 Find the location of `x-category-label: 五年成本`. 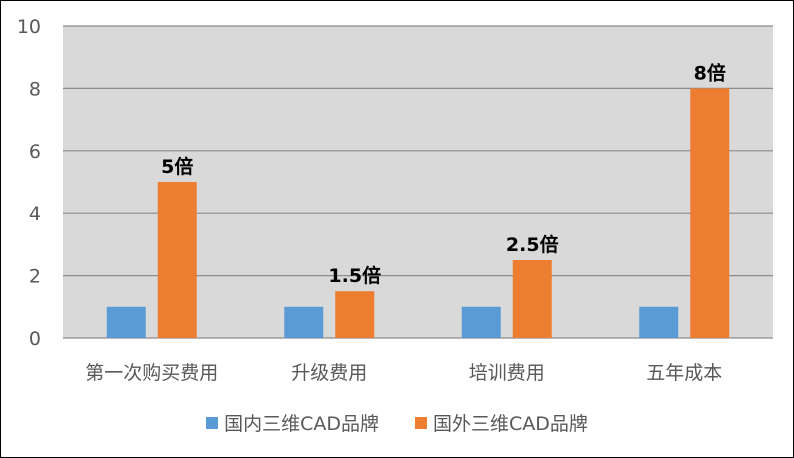

x-category-label: 五年成本 is located at coordinates (684, 373).